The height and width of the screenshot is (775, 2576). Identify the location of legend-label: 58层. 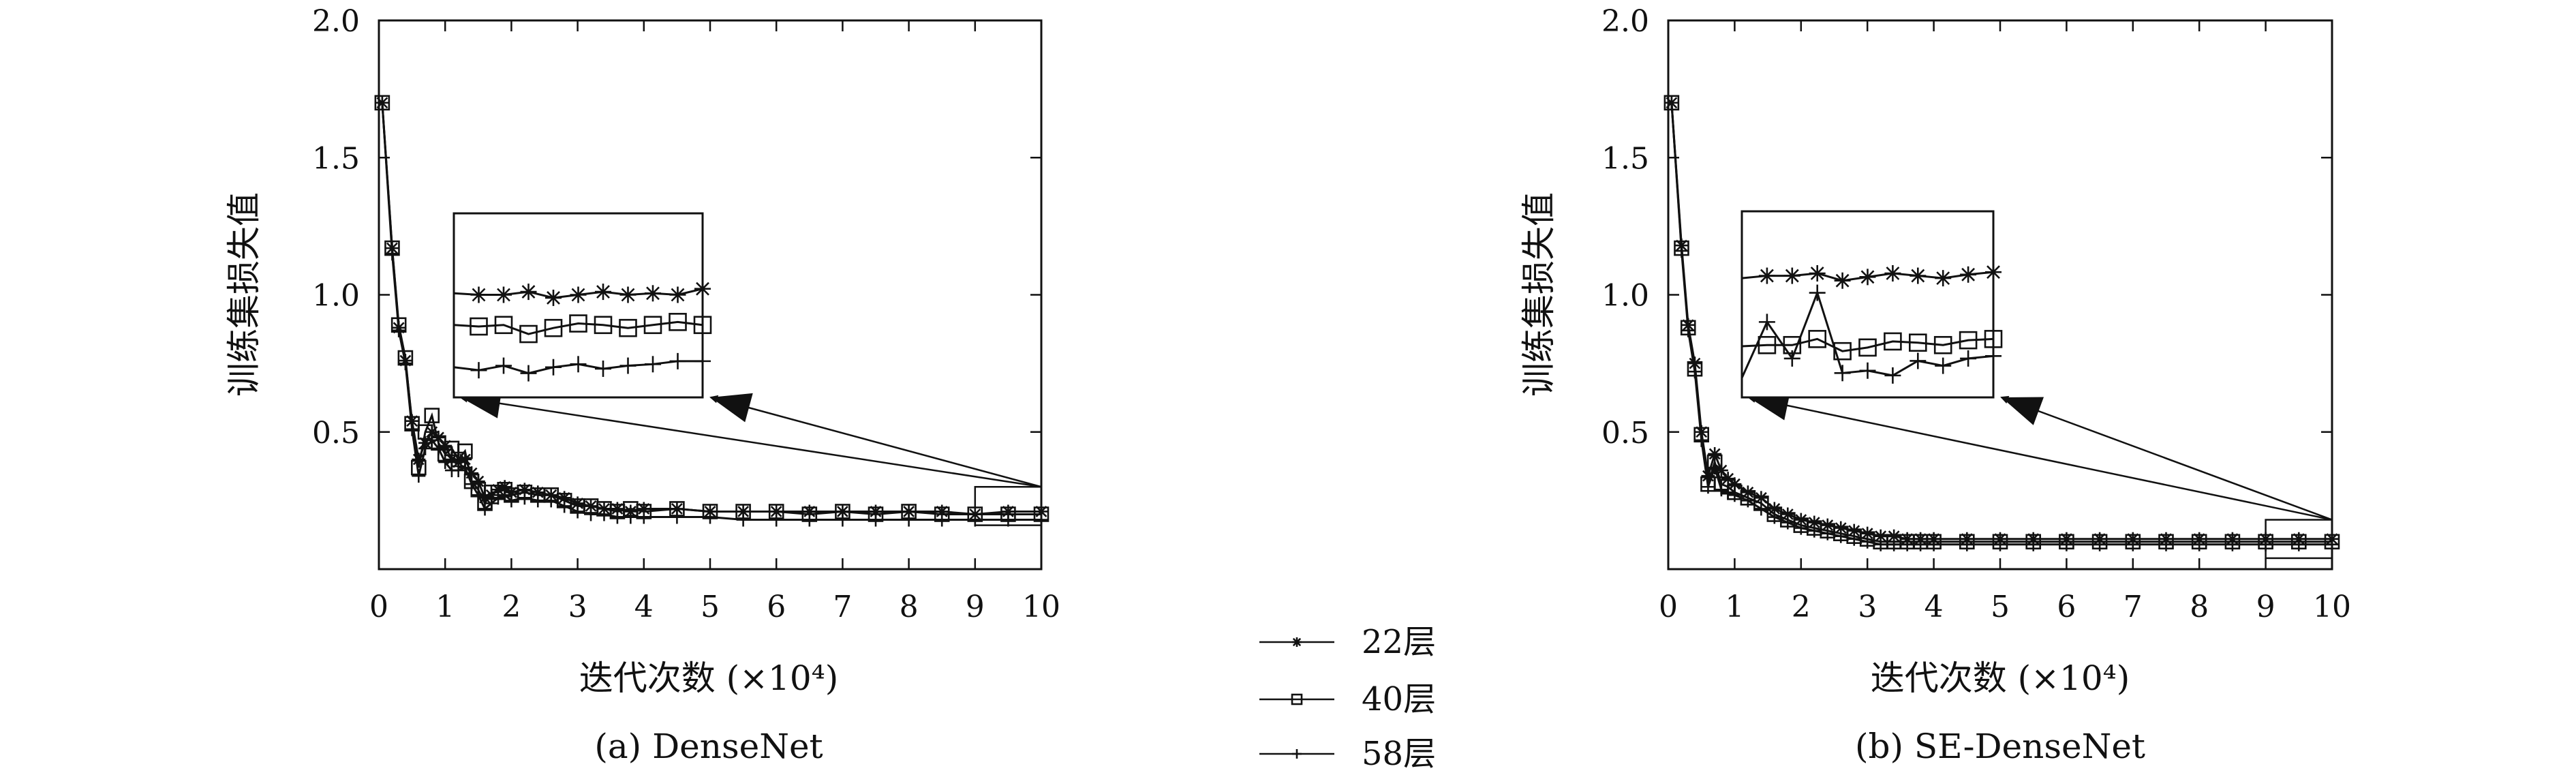
(1399, 753).